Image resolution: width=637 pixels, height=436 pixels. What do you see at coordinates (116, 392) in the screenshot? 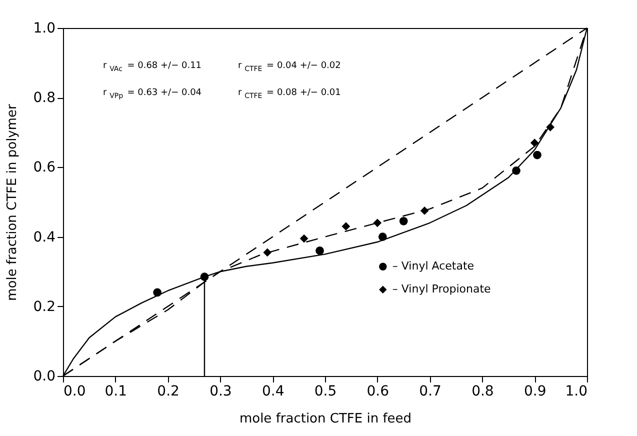
I see `x-tick-label: 0.1` at bounding box center [116, 392].